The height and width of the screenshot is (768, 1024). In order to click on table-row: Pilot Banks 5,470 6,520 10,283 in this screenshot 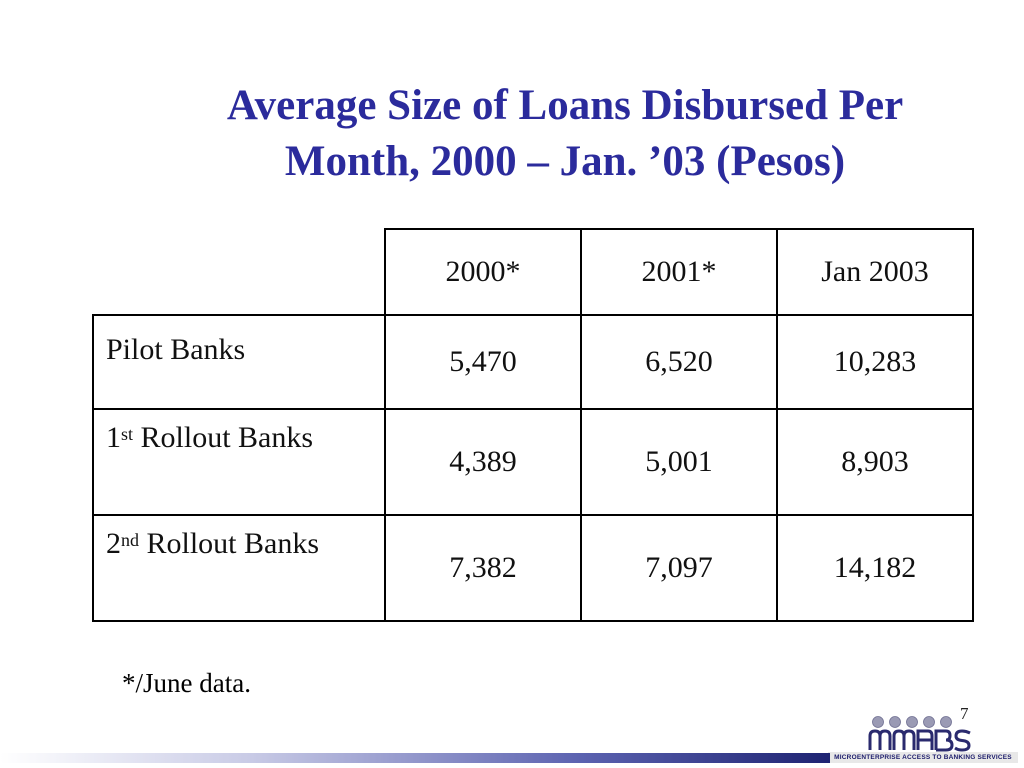, I will do `click(533, 362)`.